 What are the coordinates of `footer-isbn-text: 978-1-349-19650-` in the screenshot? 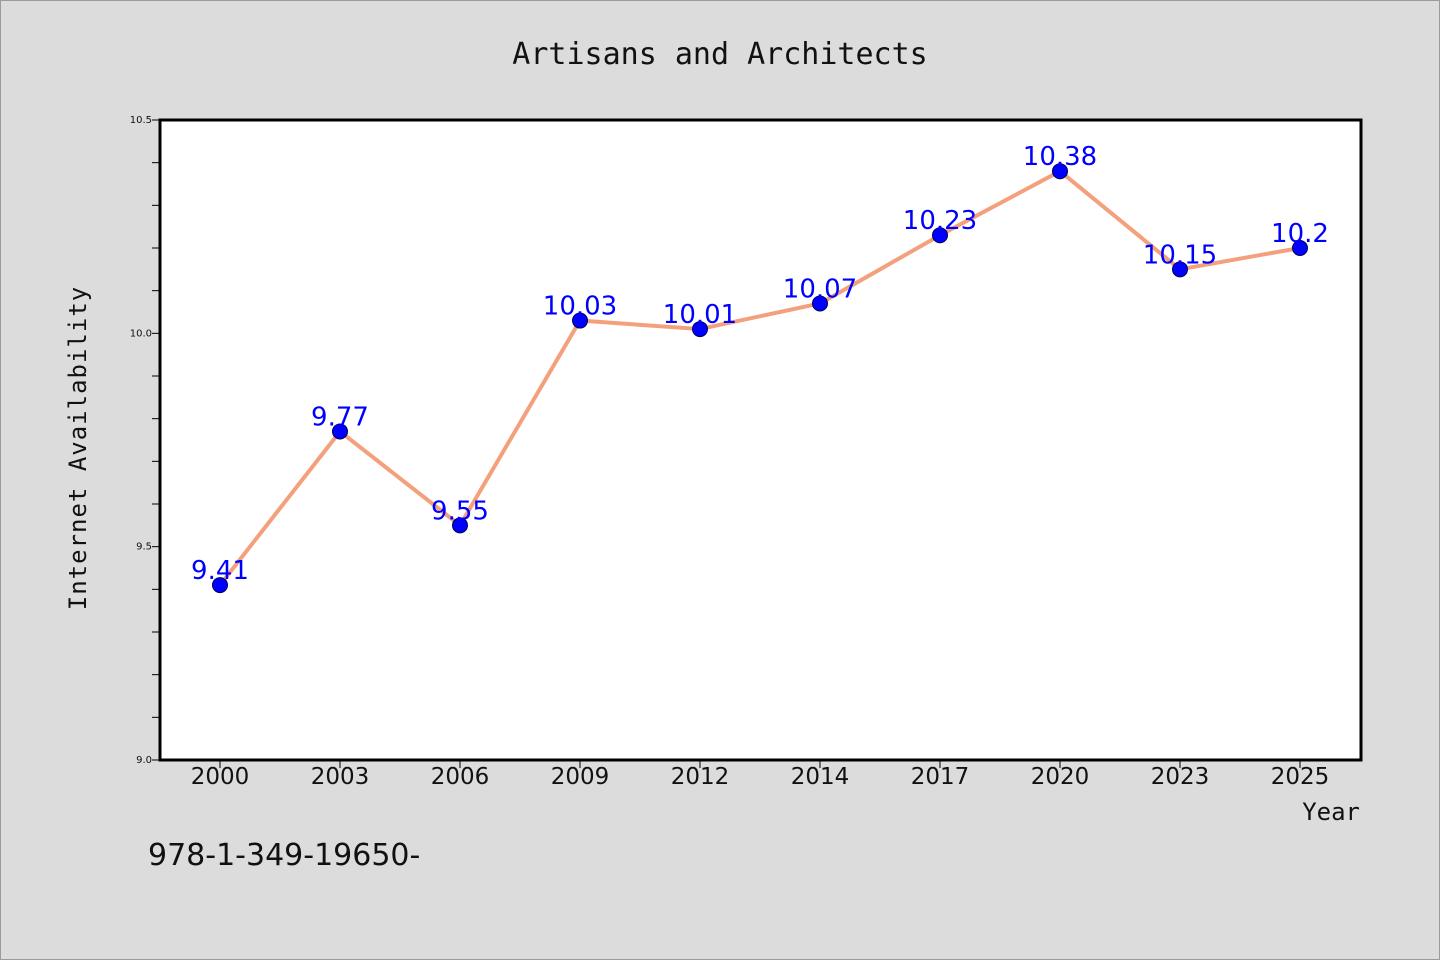 It's located at (284, 855).